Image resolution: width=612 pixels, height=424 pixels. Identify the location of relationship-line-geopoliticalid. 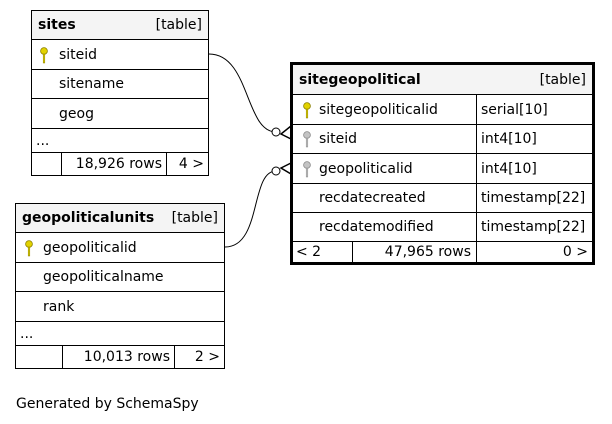
(250, 209).